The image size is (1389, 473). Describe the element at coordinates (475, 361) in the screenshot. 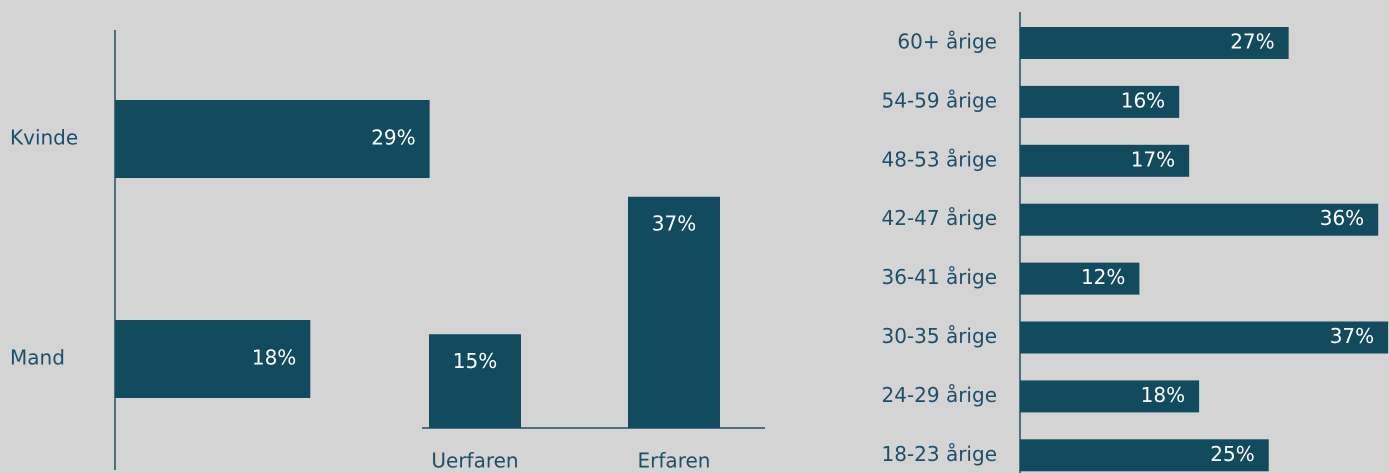

I see `value-label: 15%` at that location.